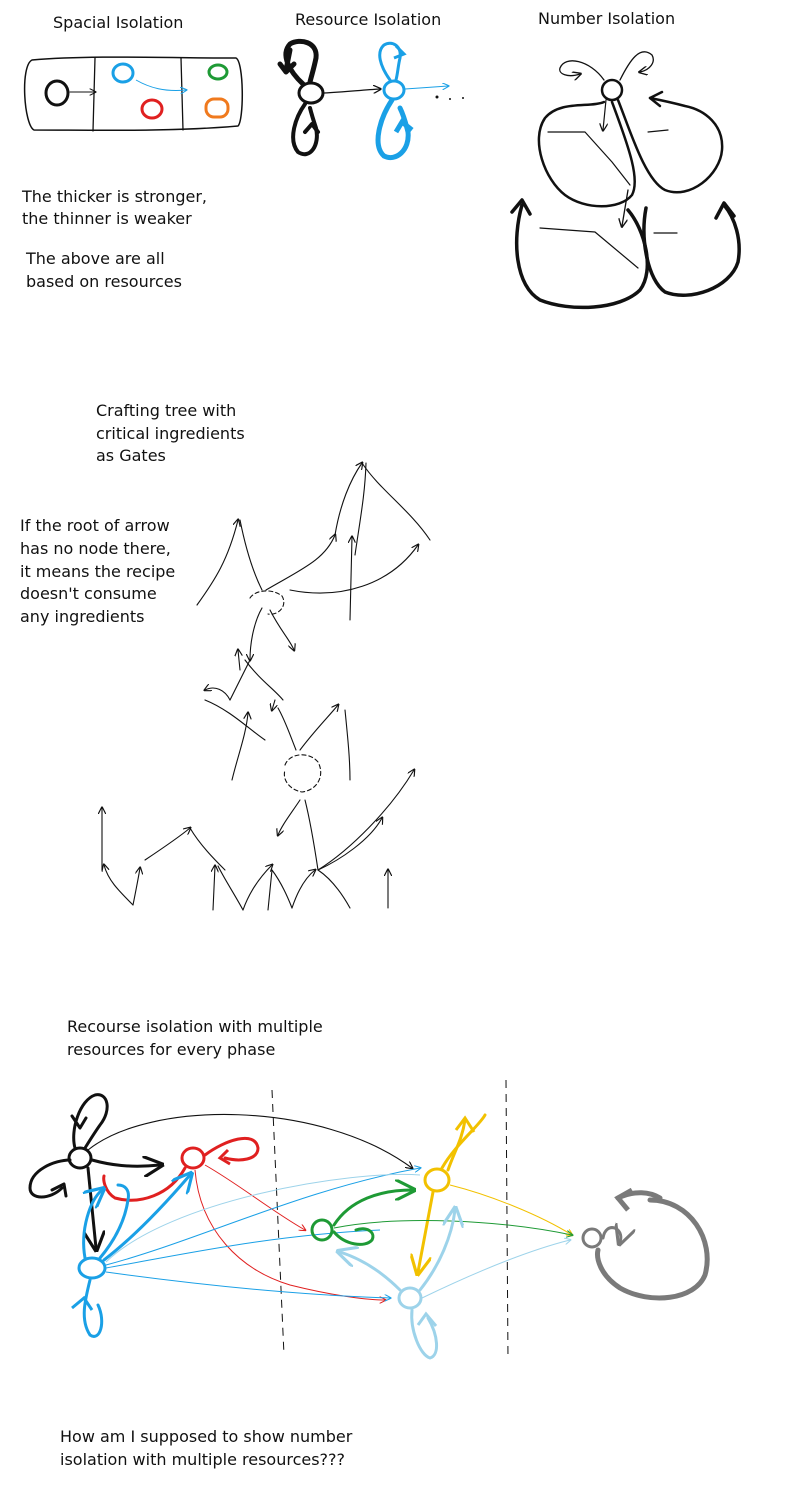 The image size is (804, 1495). What do you see at coordinates (131, 455) in the screenshot?
I see `crafting-title-line-3: as Gates` at bounding box center [131, 455].